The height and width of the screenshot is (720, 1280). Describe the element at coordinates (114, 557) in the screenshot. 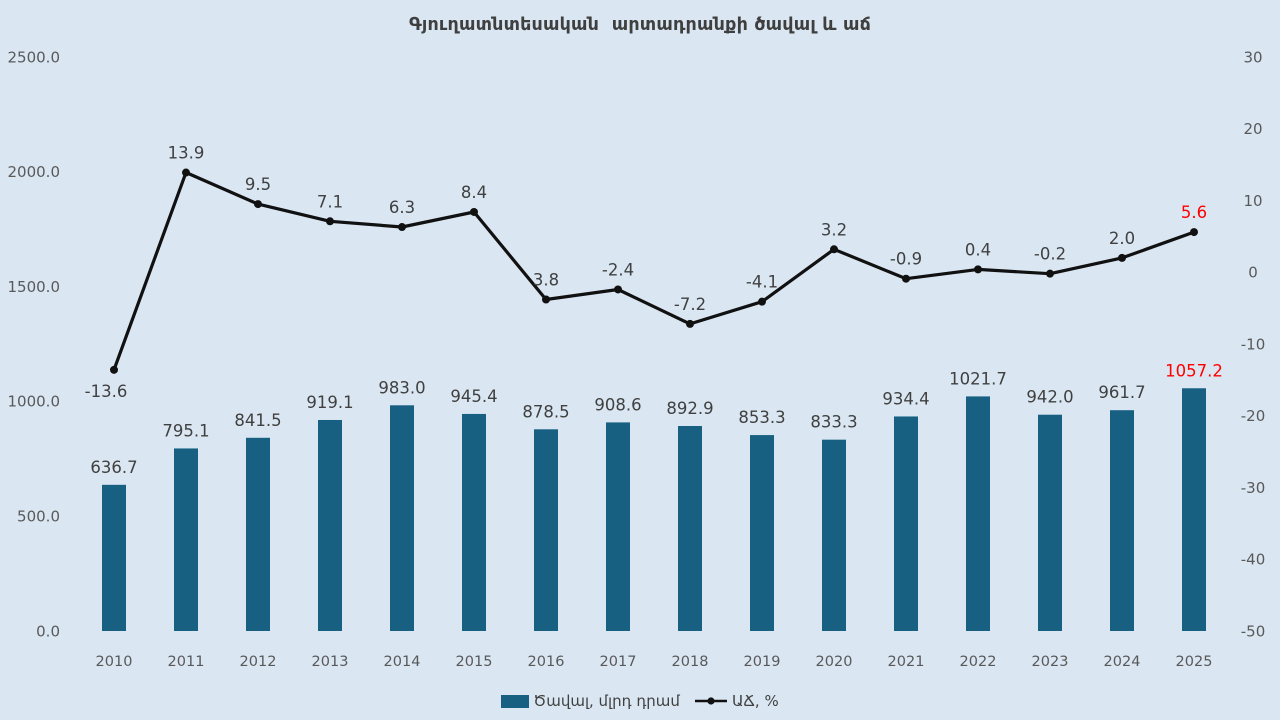

I see `bar-2010` at that location.